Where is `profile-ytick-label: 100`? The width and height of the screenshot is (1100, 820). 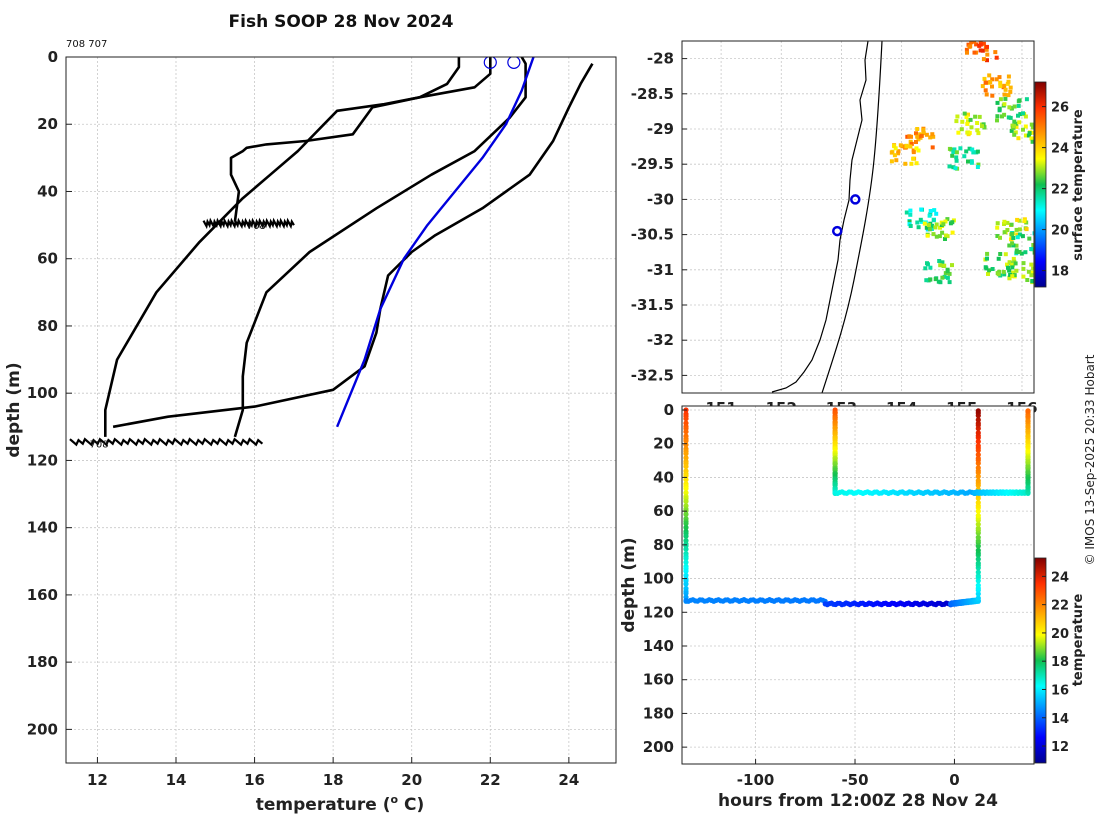 profile-ytick-label: 100 is located at coordinates (42, 393).